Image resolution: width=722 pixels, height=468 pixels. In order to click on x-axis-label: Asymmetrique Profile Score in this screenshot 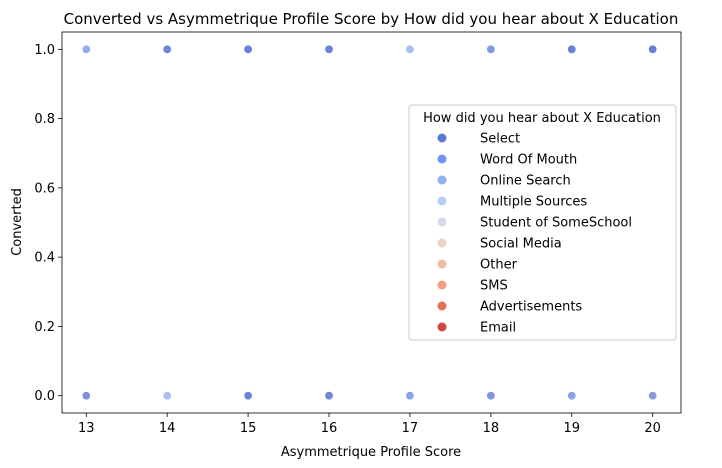, I will do `click(371, 452)`.